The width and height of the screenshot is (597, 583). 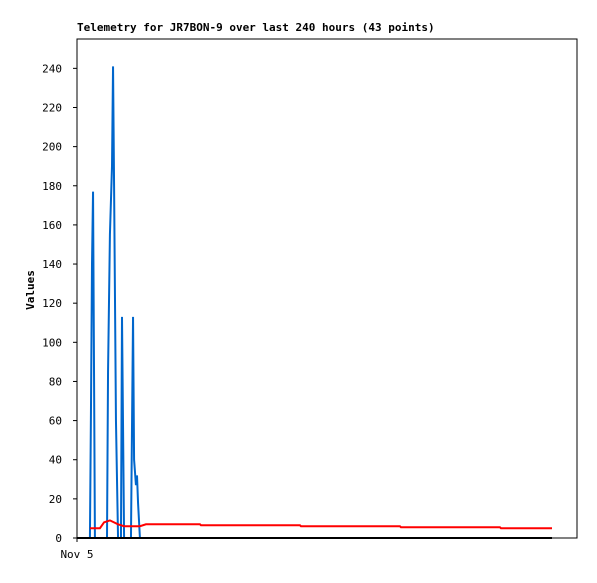 I want to click on y-tick-label: 220, so click(x=52, y=107).